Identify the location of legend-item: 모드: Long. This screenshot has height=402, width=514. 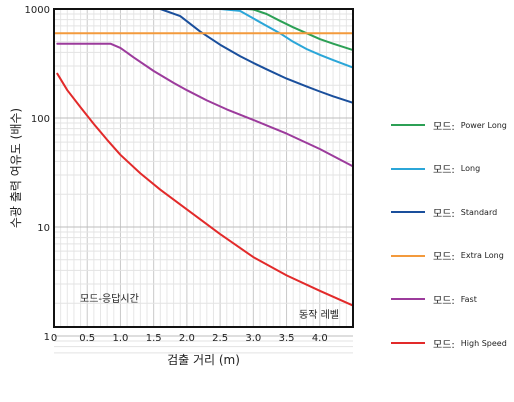
(435, 169).